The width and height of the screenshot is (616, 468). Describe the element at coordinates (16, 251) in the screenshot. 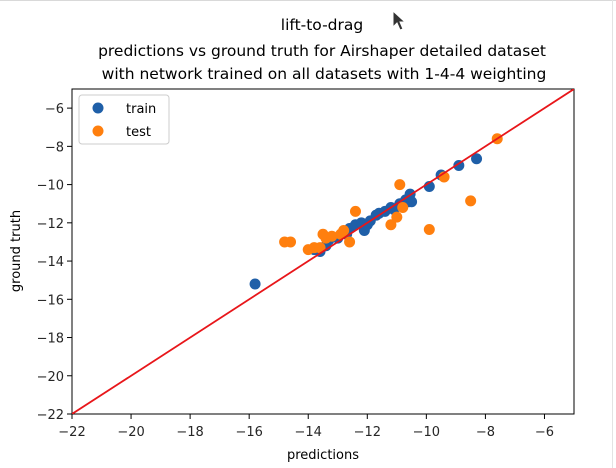

I see `y-axis-label: ground truth` at that location.